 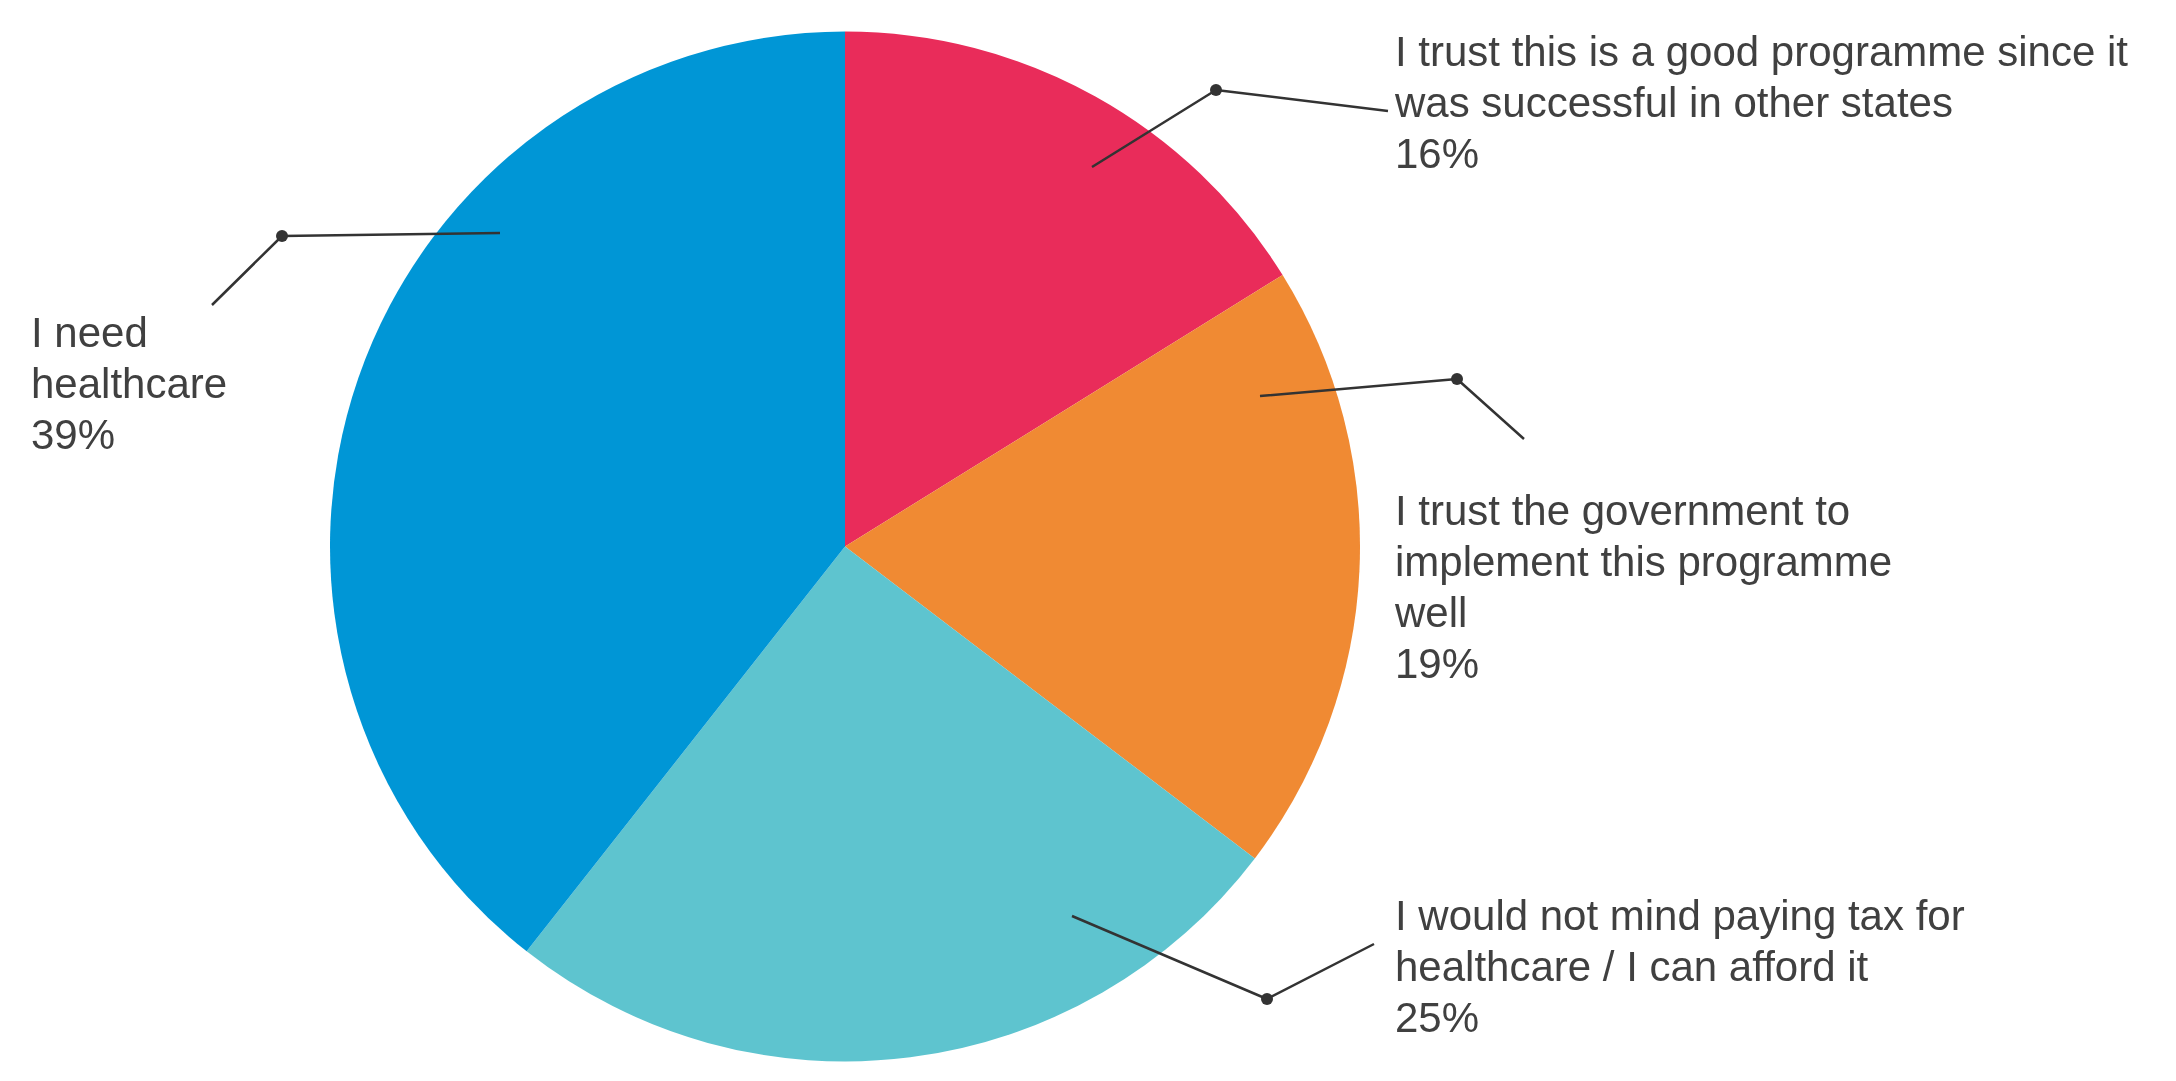 I want to click on slice-label: I trust the government to implement this programme well, so click(x=1643, y=561).